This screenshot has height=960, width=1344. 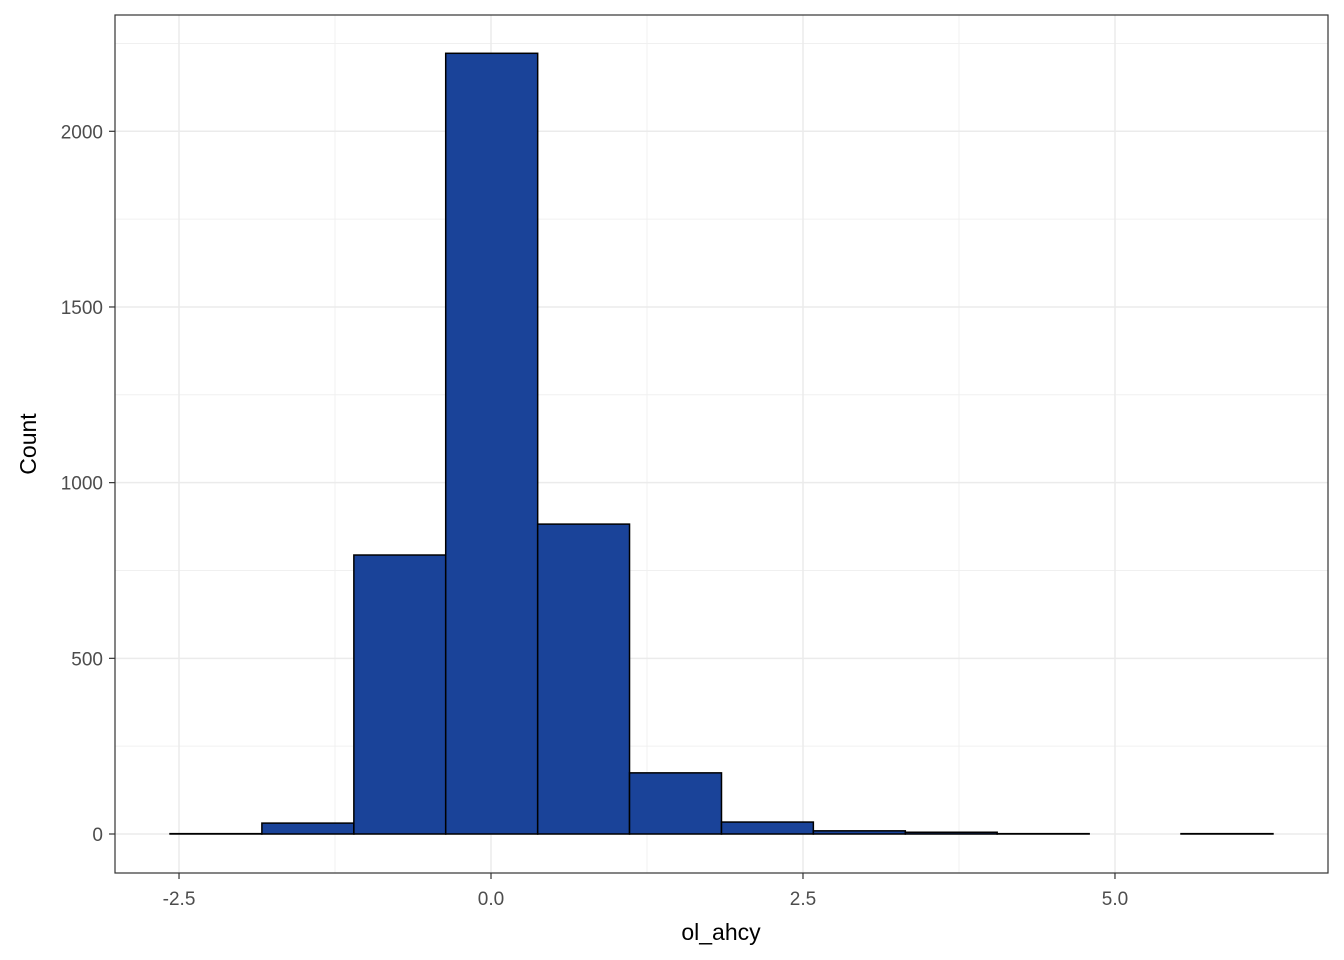 I want to click on y-tick-label: 1000, so click(x=82, y=484).